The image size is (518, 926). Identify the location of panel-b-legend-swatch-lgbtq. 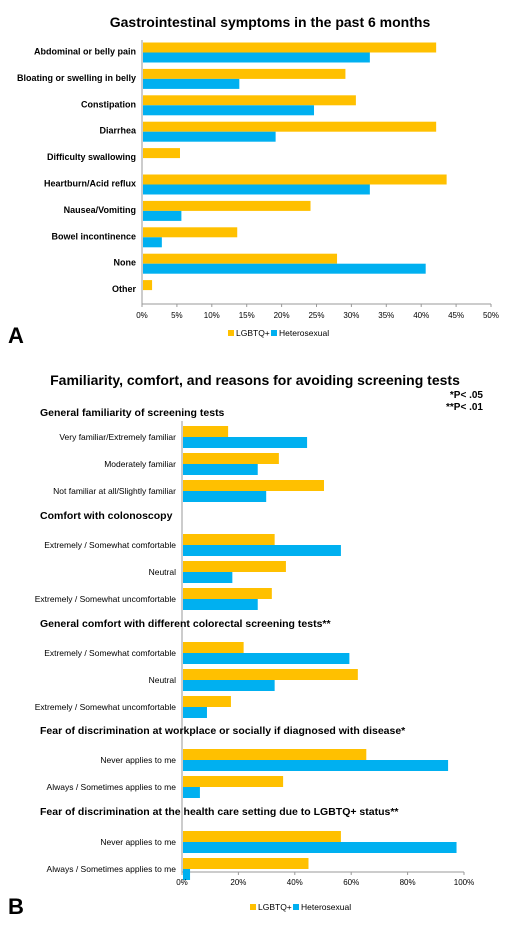
(253, 907).